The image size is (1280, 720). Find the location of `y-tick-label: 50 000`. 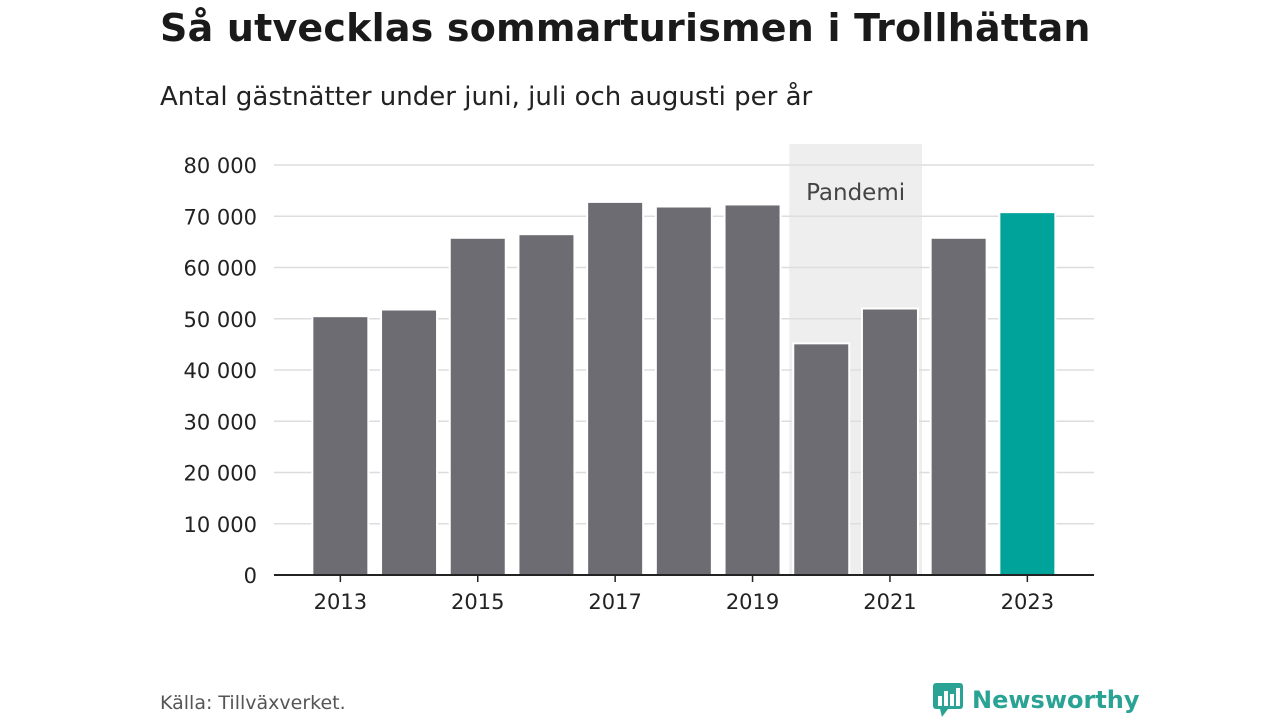

y-tick-label: 50 000 is located at coordinates (220, 320).